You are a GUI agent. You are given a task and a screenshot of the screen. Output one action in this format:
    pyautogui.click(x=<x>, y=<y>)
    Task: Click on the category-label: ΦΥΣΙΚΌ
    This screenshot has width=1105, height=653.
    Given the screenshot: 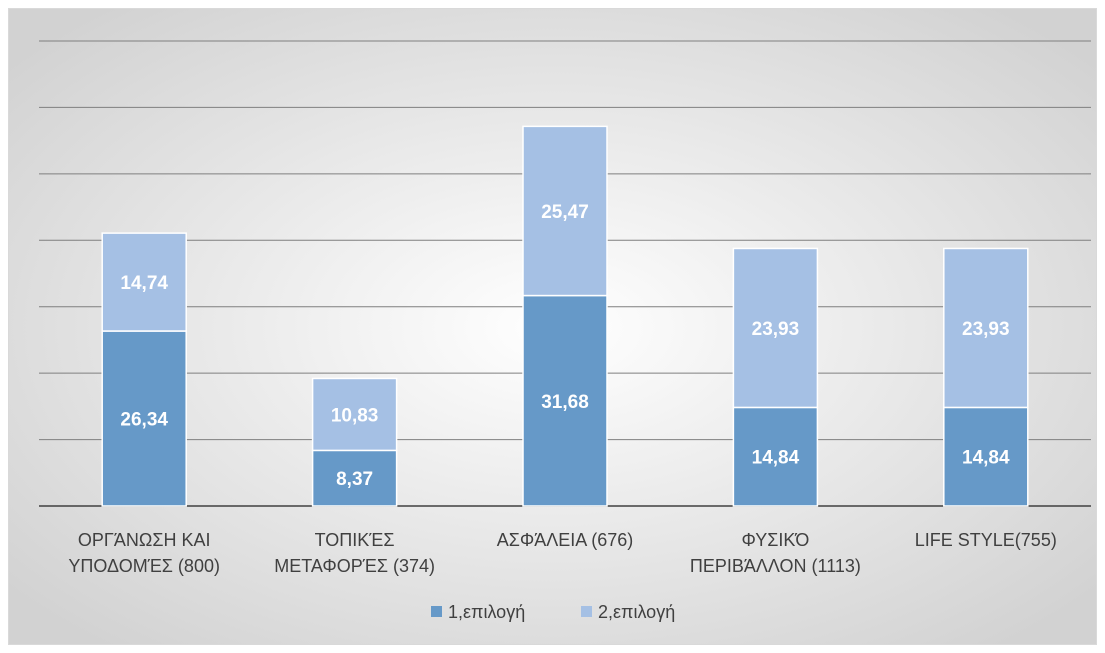 What is the action you would take?
    pyautogui.click(x=775, y=540)
    